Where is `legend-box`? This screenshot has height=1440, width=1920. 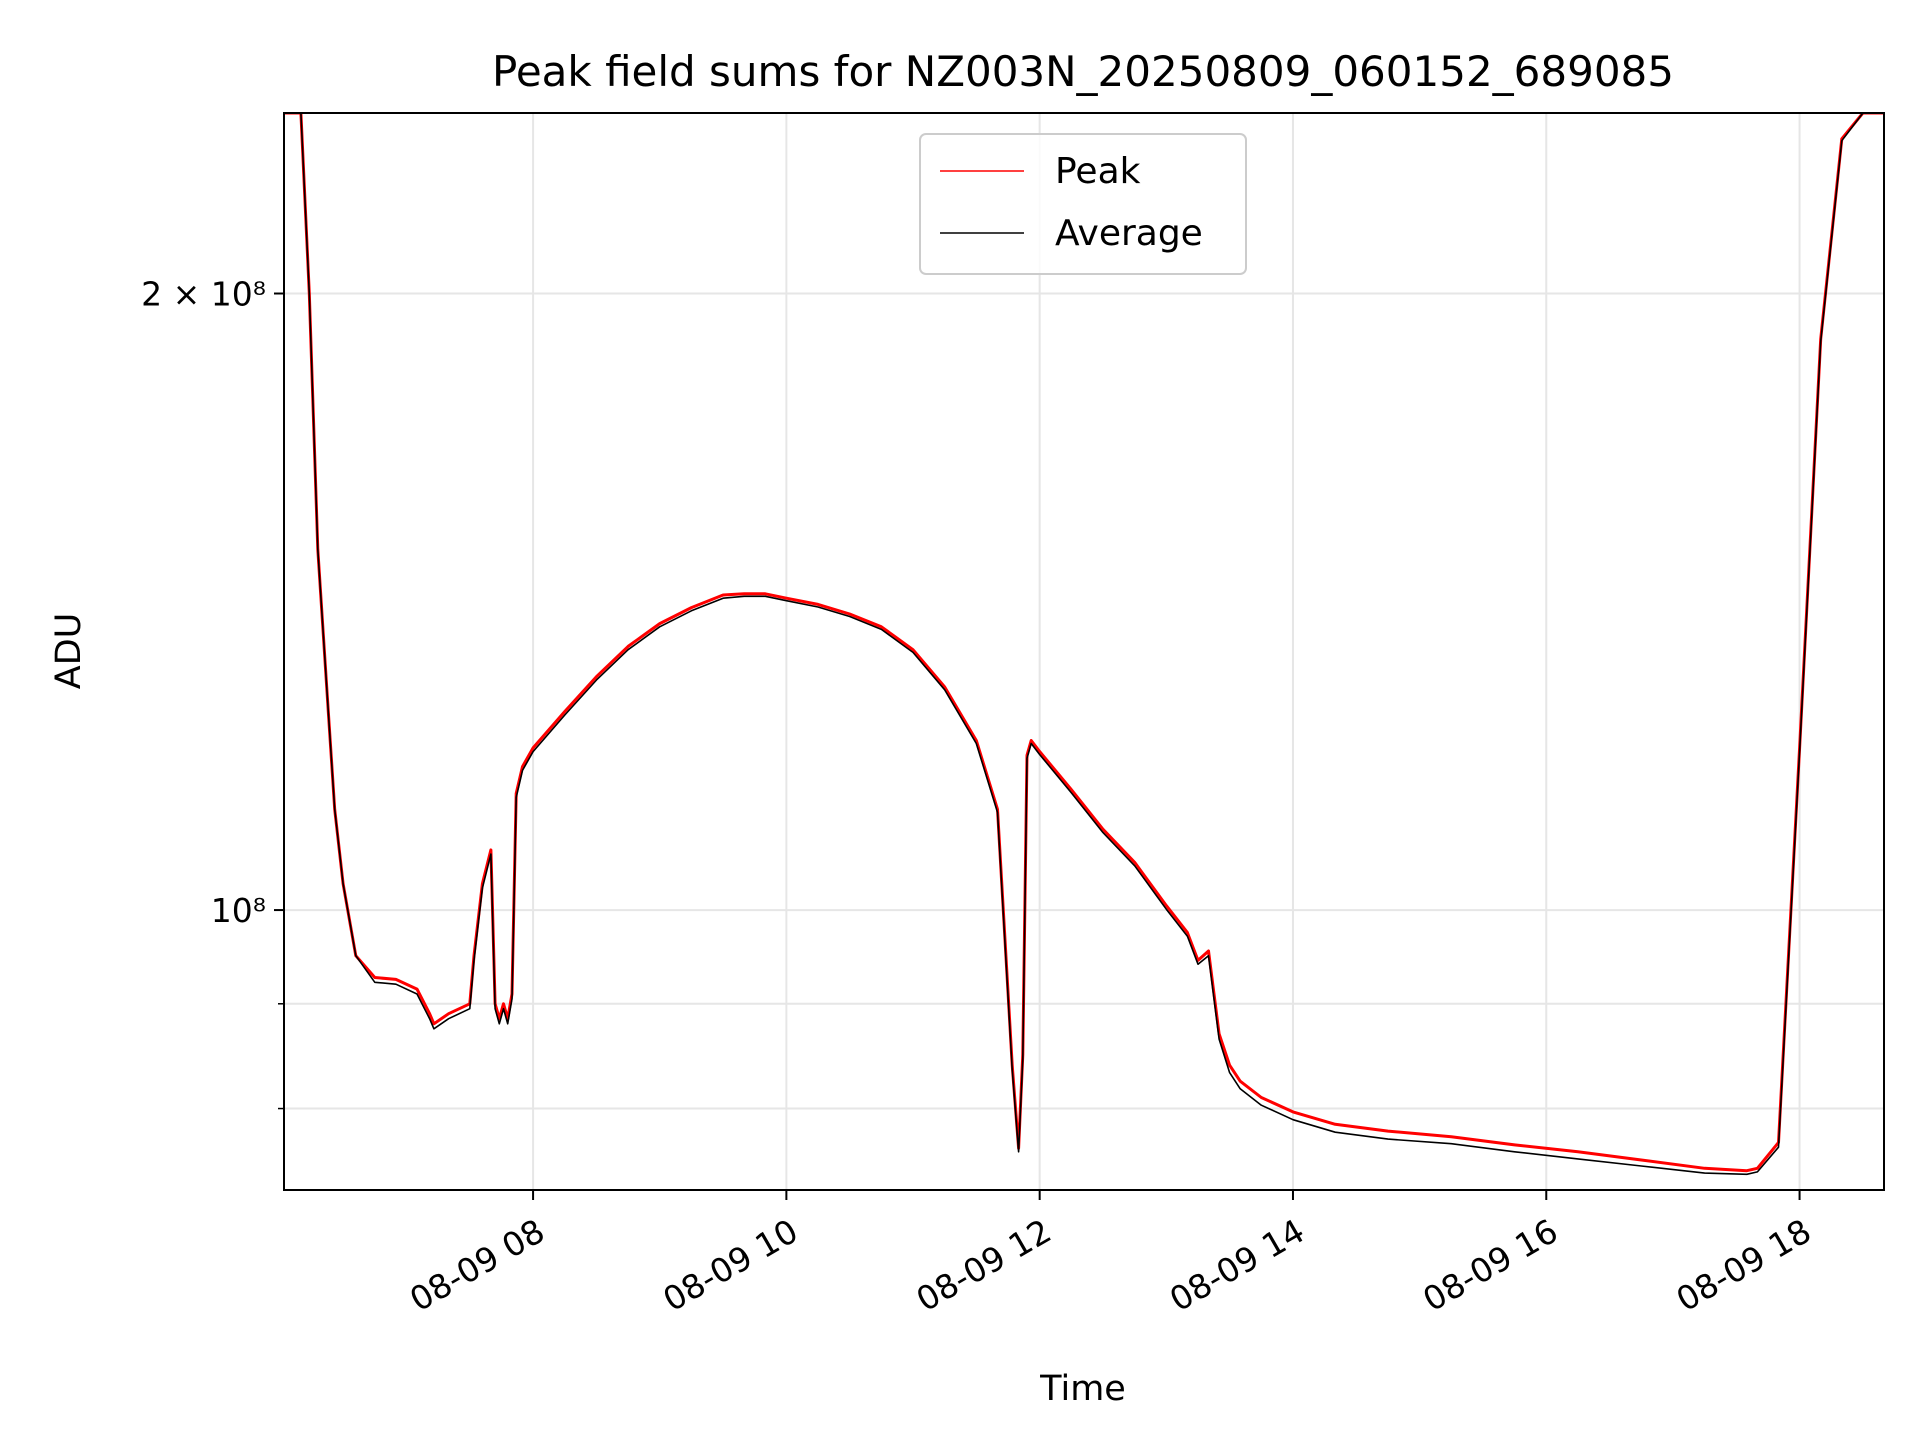
legend-box is located at coordinates (1083, 204).